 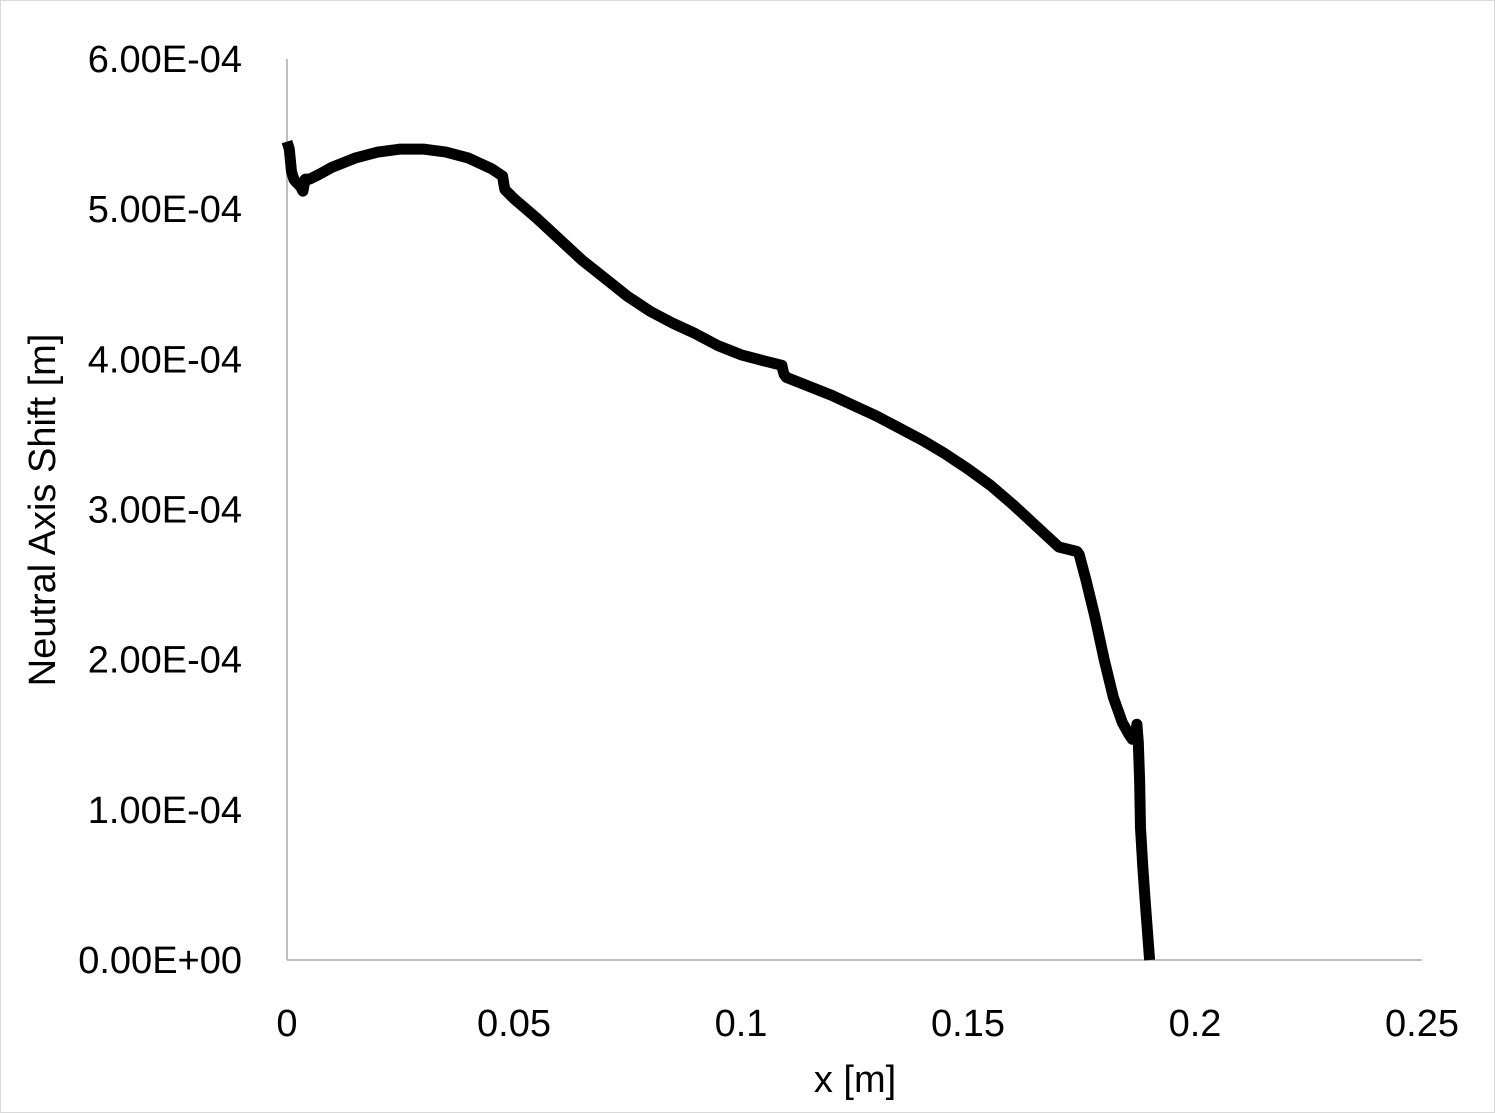 I want to click on x-tick-label: 0.05, so click(x=514, y=1024).